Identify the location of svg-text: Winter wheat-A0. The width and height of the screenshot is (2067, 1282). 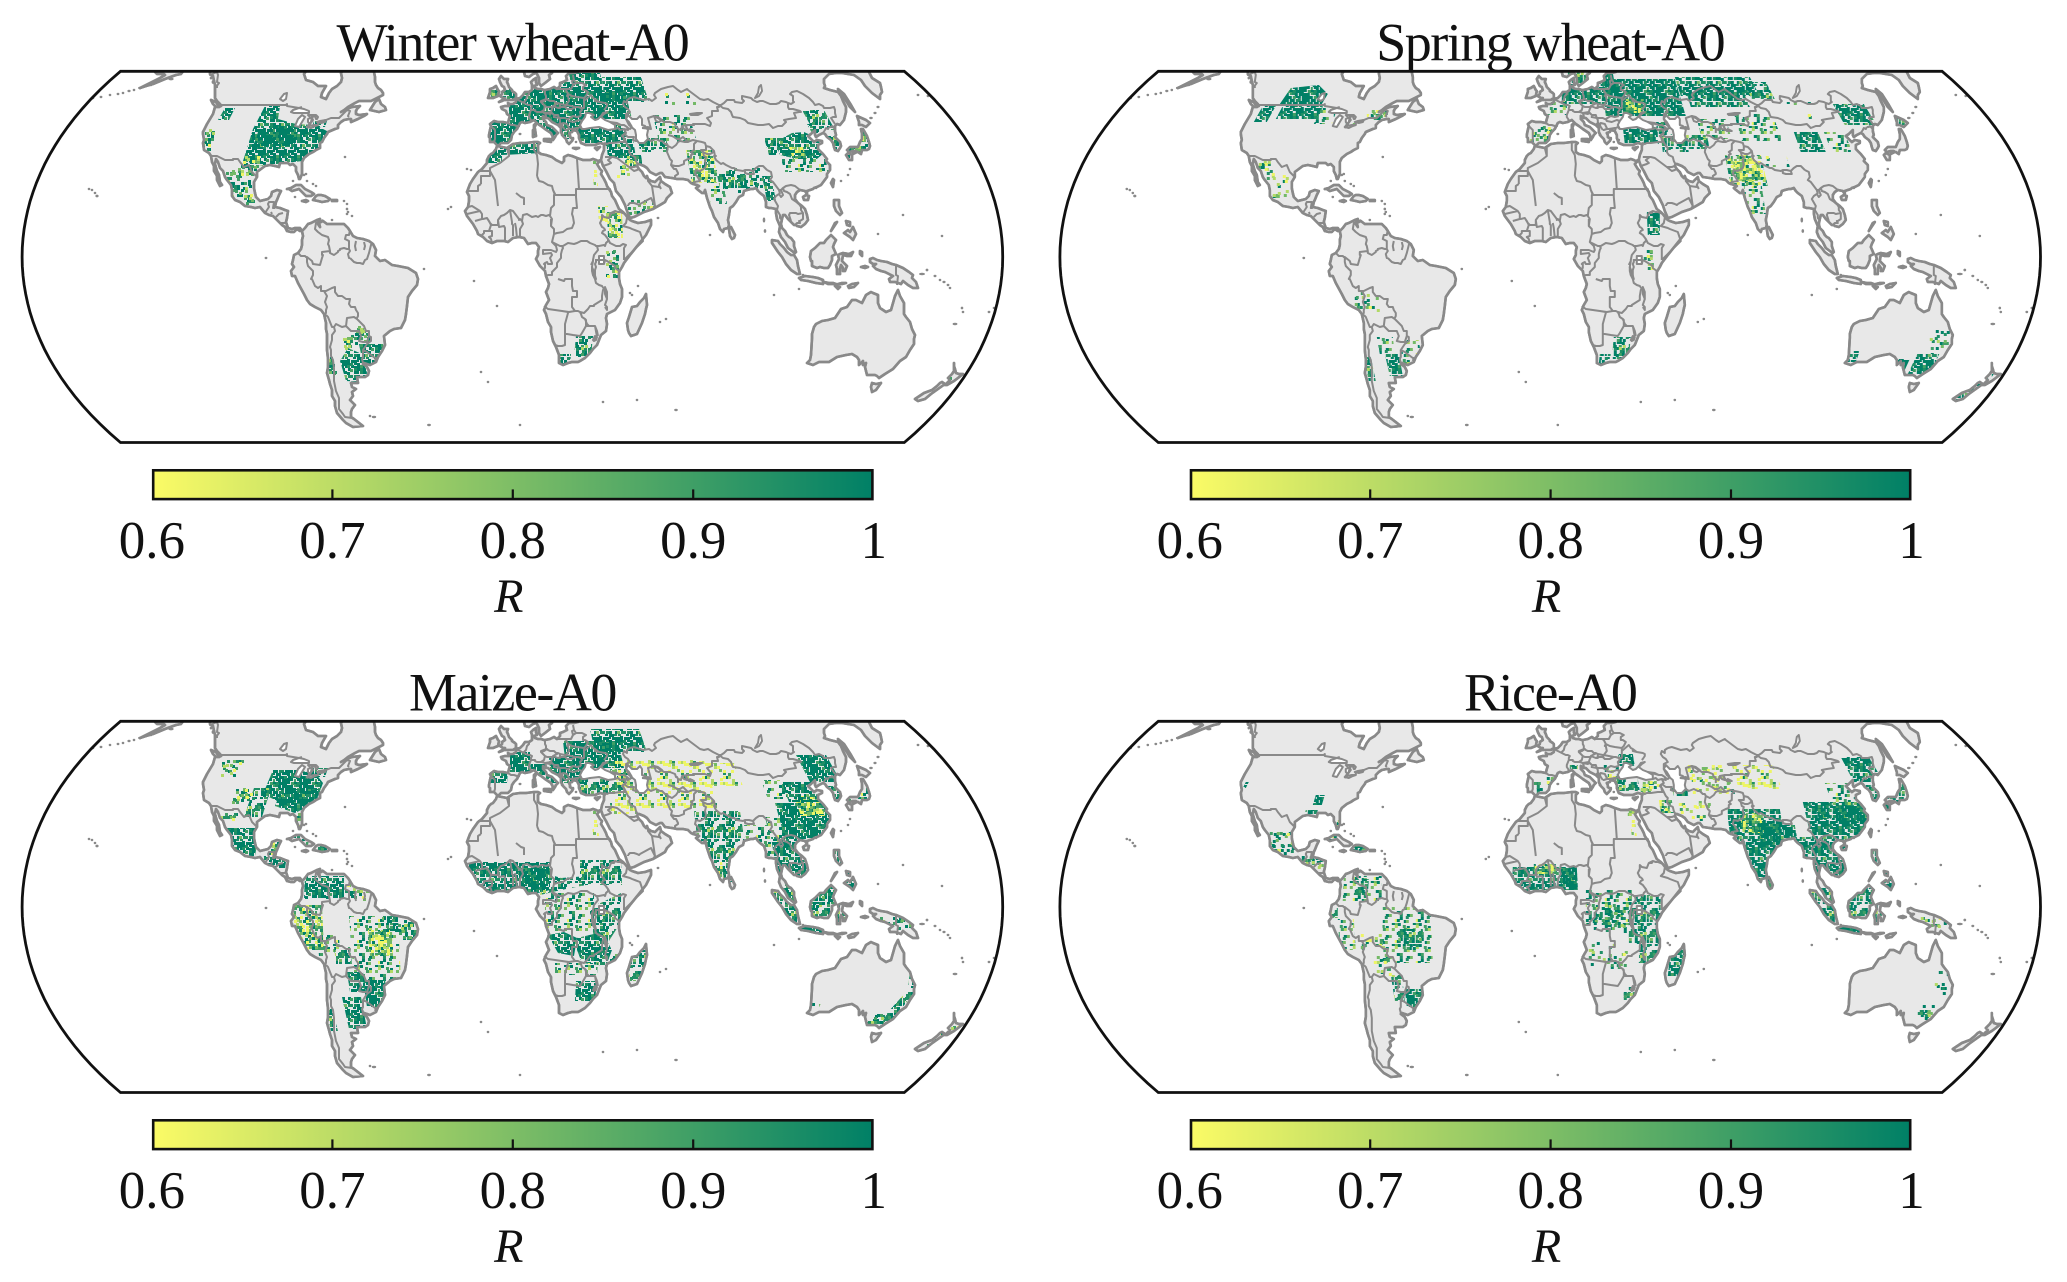
(513, 42).